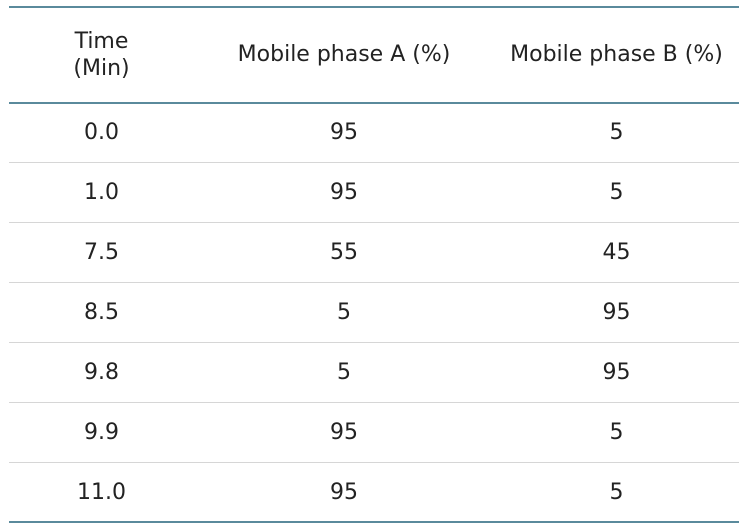 The width and height of the screenshot is (750, 531). I want to click on table-row: 11.0 95 5, so click(374, 493).